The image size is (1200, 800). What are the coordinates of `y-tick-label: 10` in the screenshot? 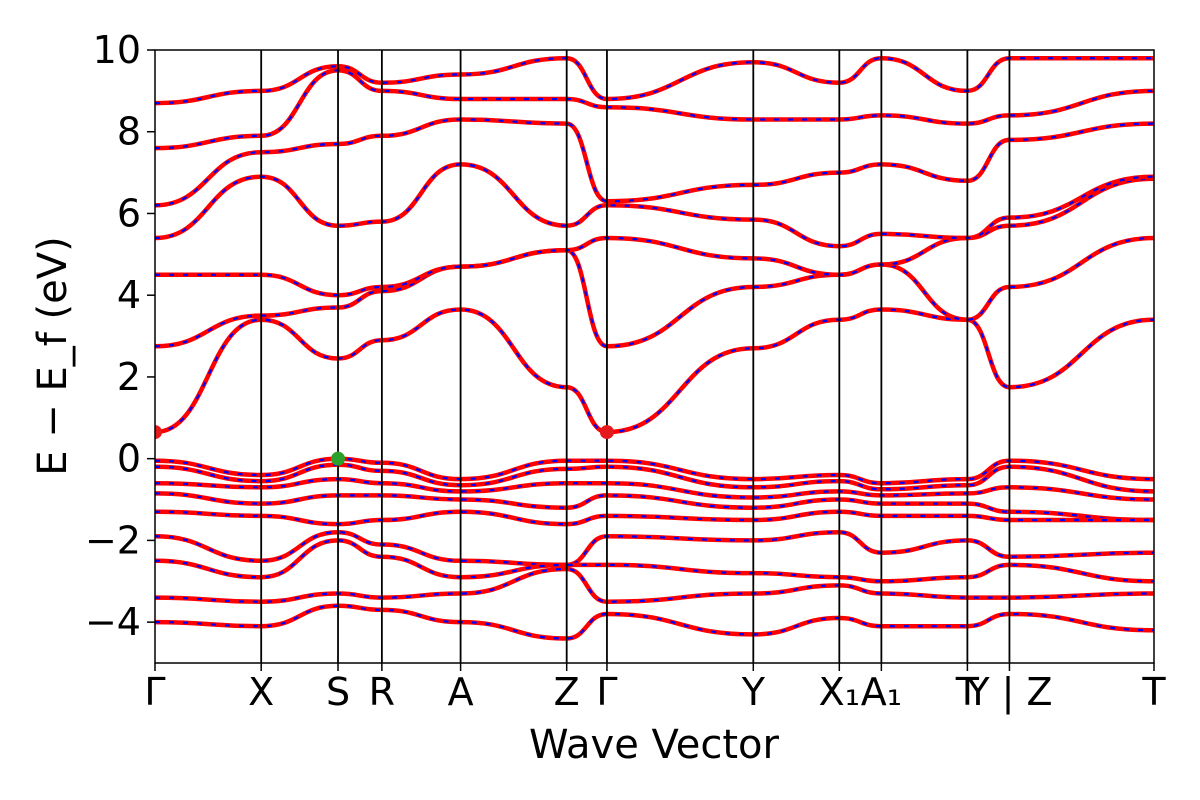 It's located at (117, 50).